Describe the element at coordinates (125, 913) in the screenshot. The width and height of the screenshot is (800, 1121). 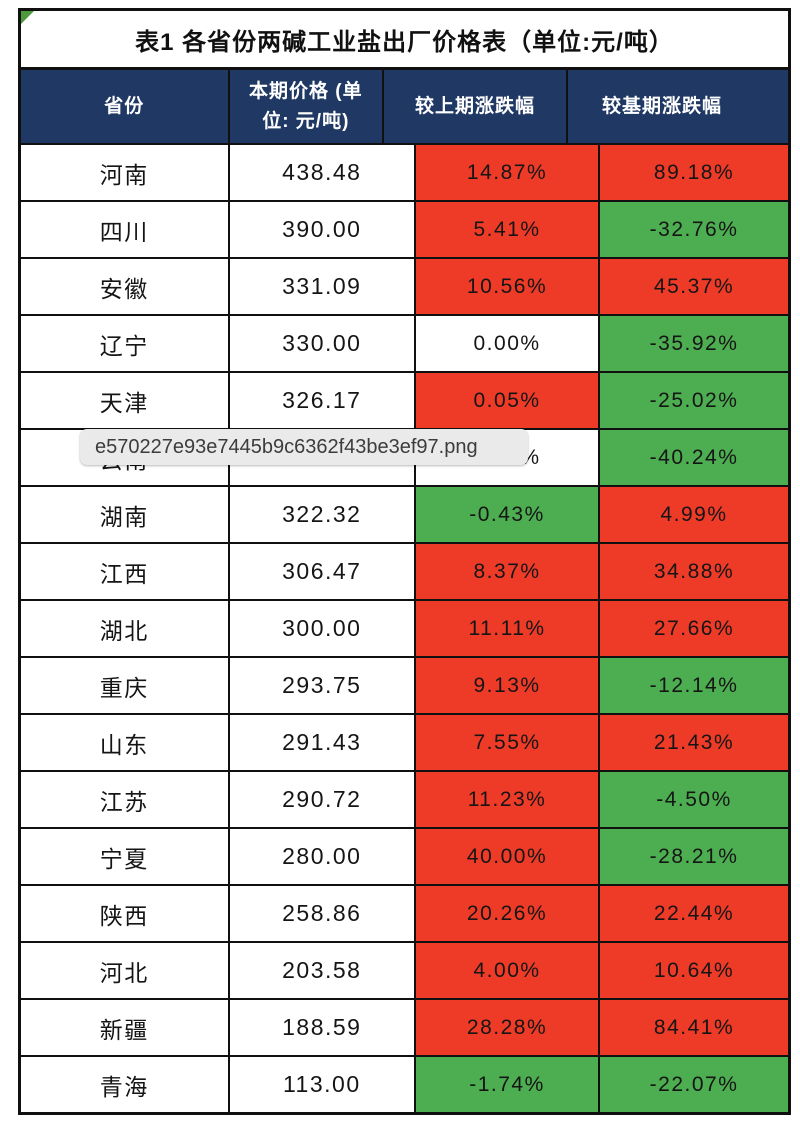
I see `province-cell: 陕西` at that location.